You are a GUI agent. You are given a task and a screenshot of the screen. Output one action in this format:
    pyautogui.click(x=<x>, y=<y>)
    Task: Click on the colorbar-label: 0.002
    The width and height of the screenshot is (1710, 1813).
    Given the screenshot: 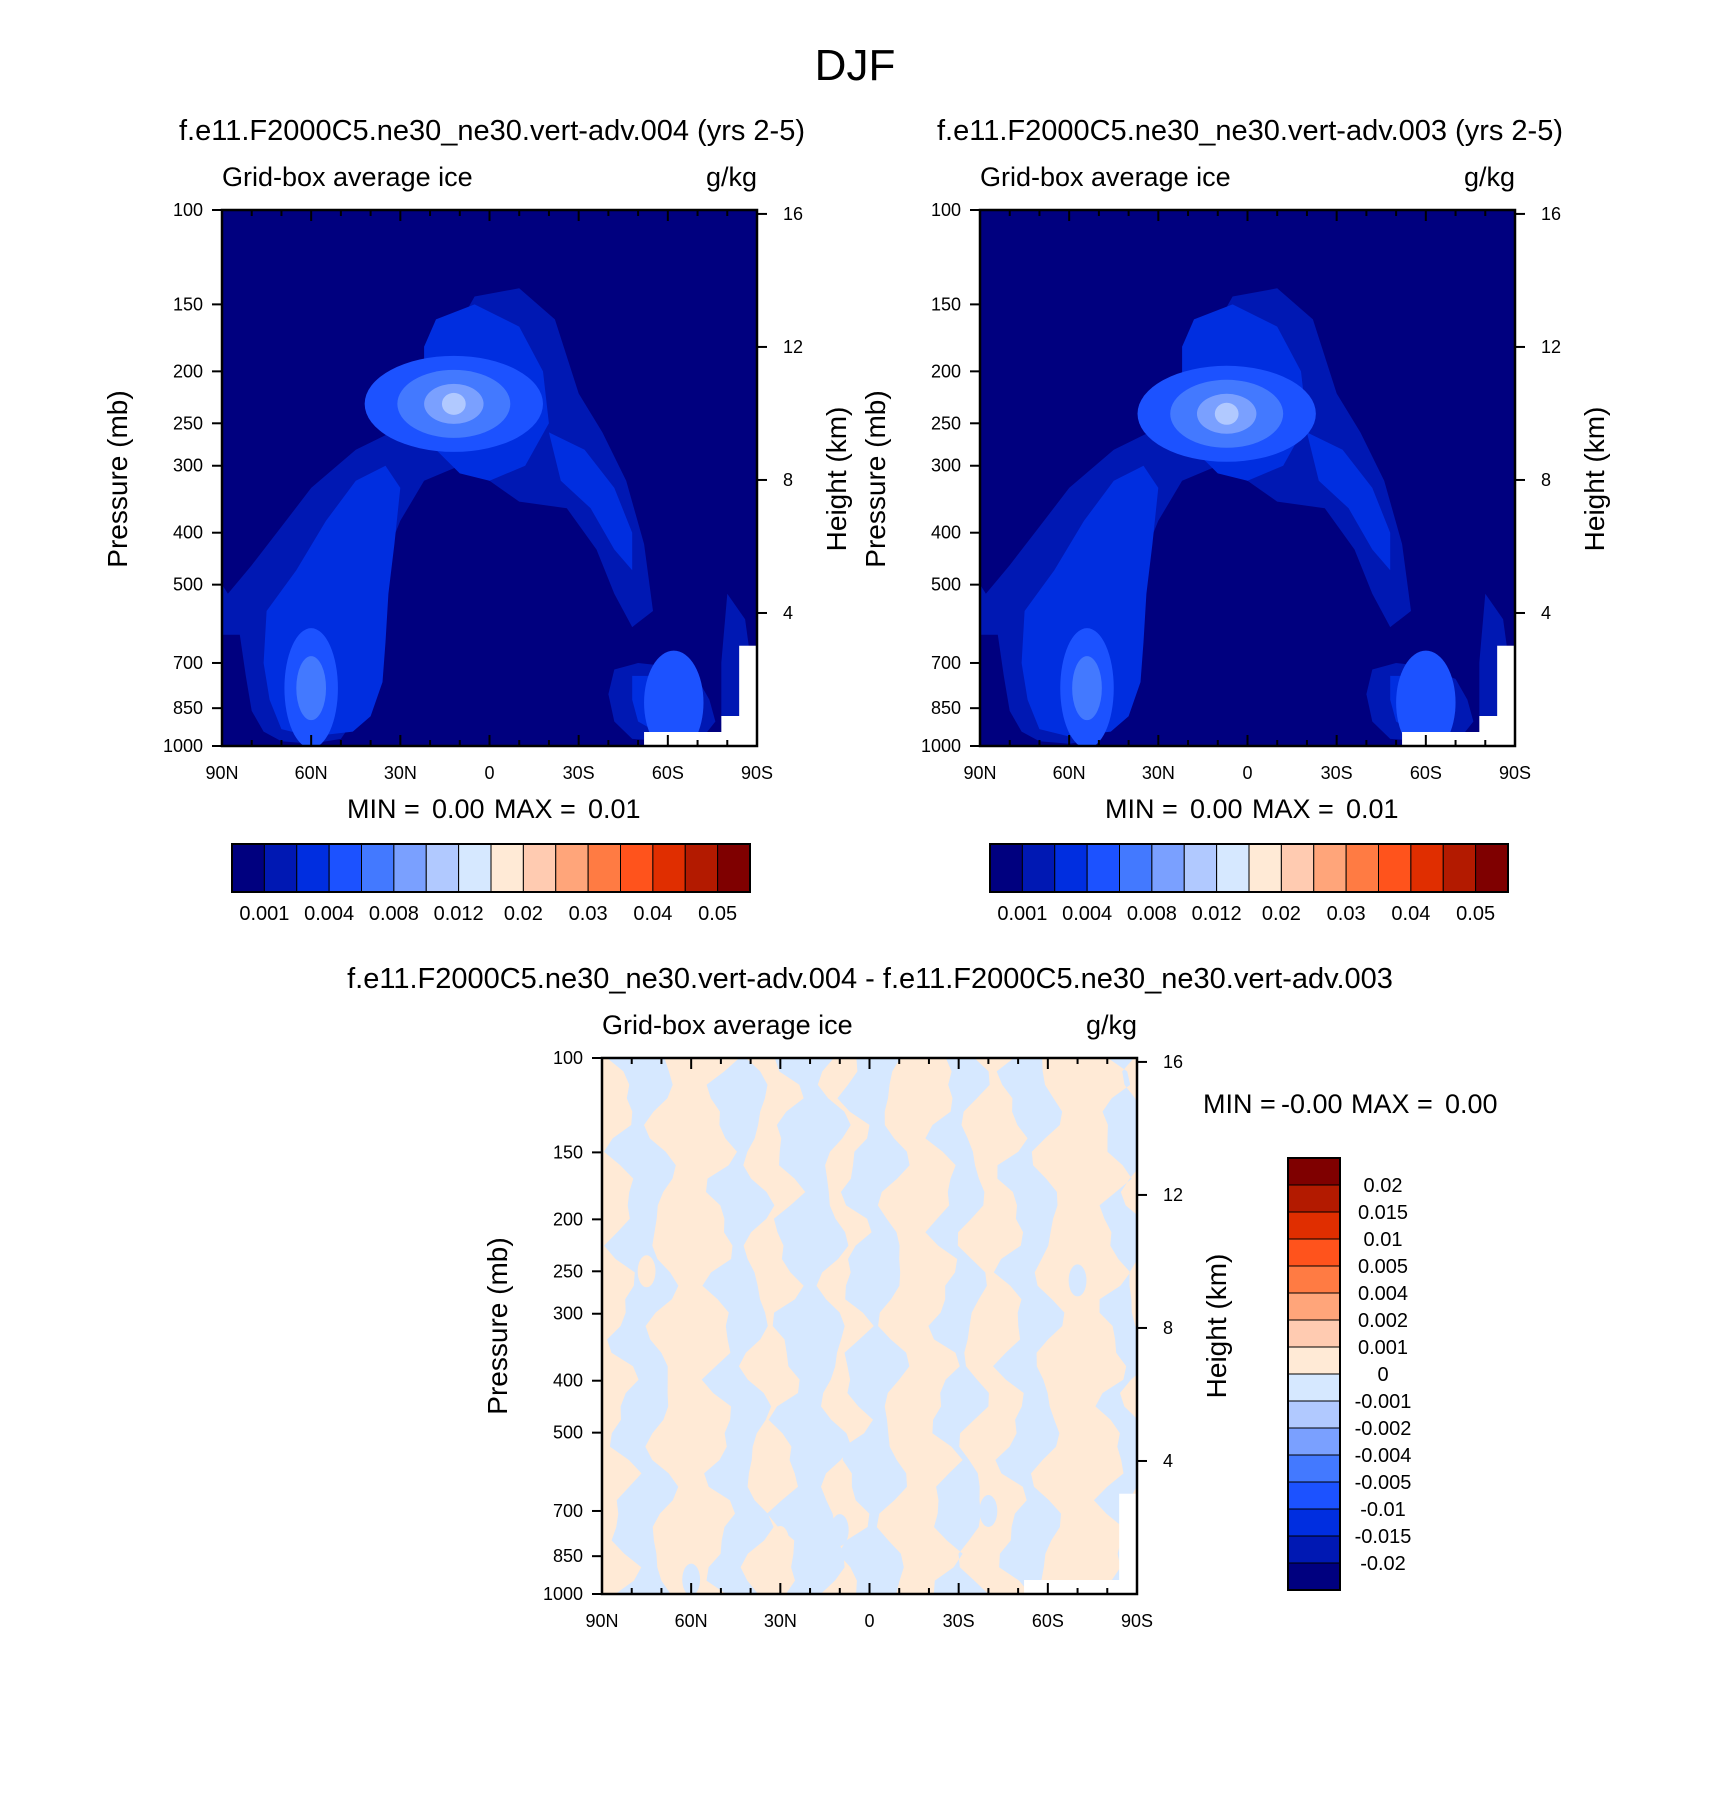 What is the action you would take?
    pyautogui.click(x=1383, y=1321)
    